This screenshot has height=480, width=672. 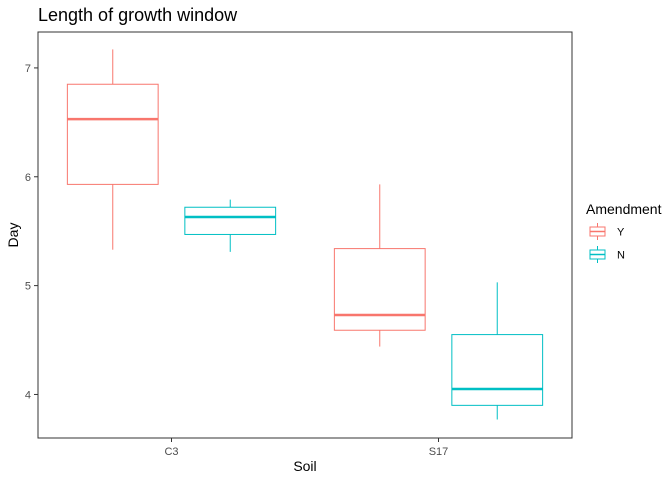 I want to click on y-tick-label: 6, so click(x=28, y=178).